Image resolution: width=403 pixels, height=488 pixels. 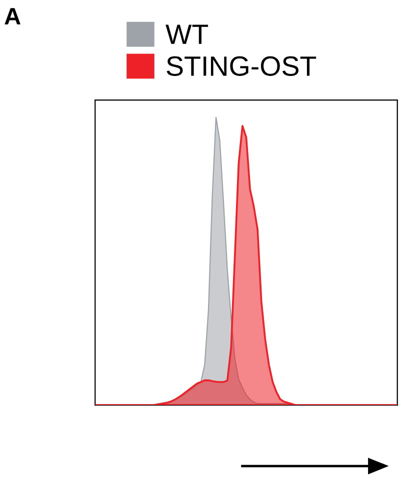 I want to click on text: A, so click(x=12, y=16).